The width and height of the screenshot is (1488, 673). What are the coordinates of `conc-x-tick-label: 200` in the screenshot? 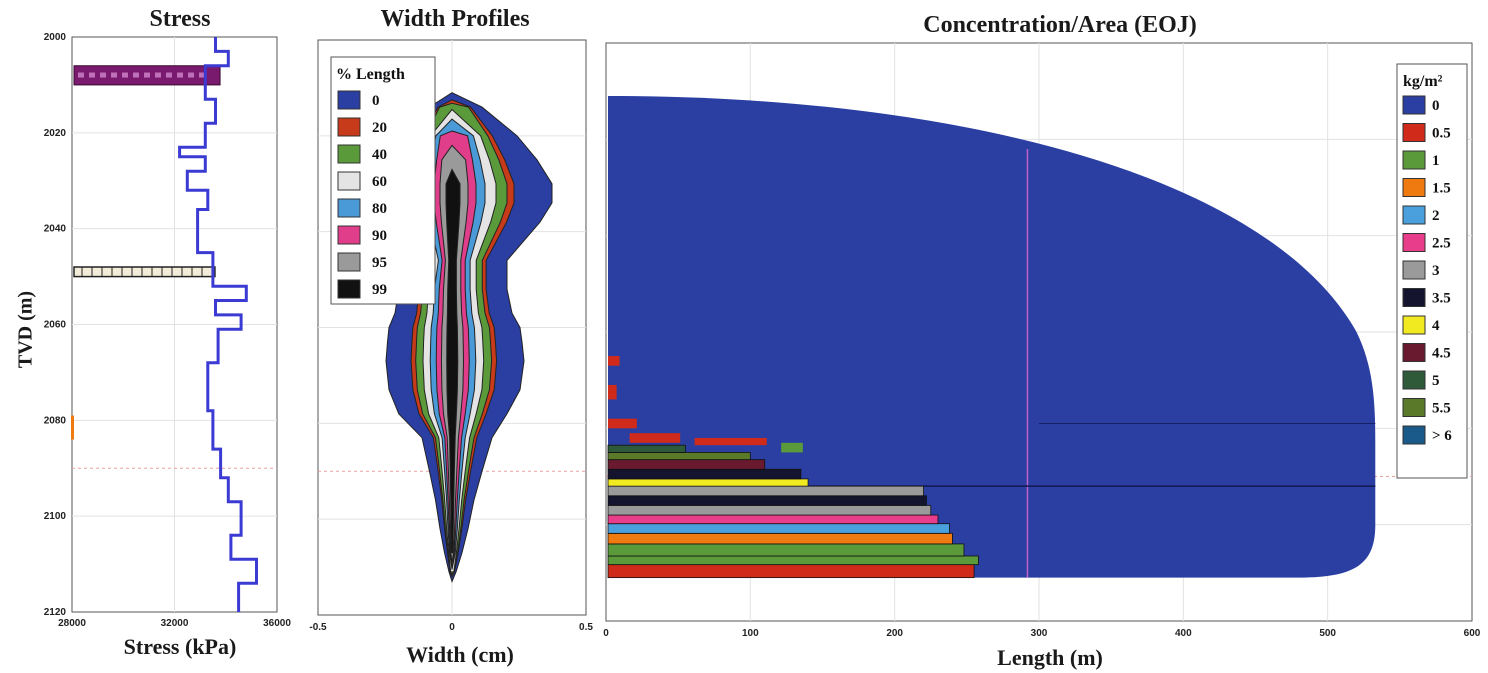 It's located at (894, 633).